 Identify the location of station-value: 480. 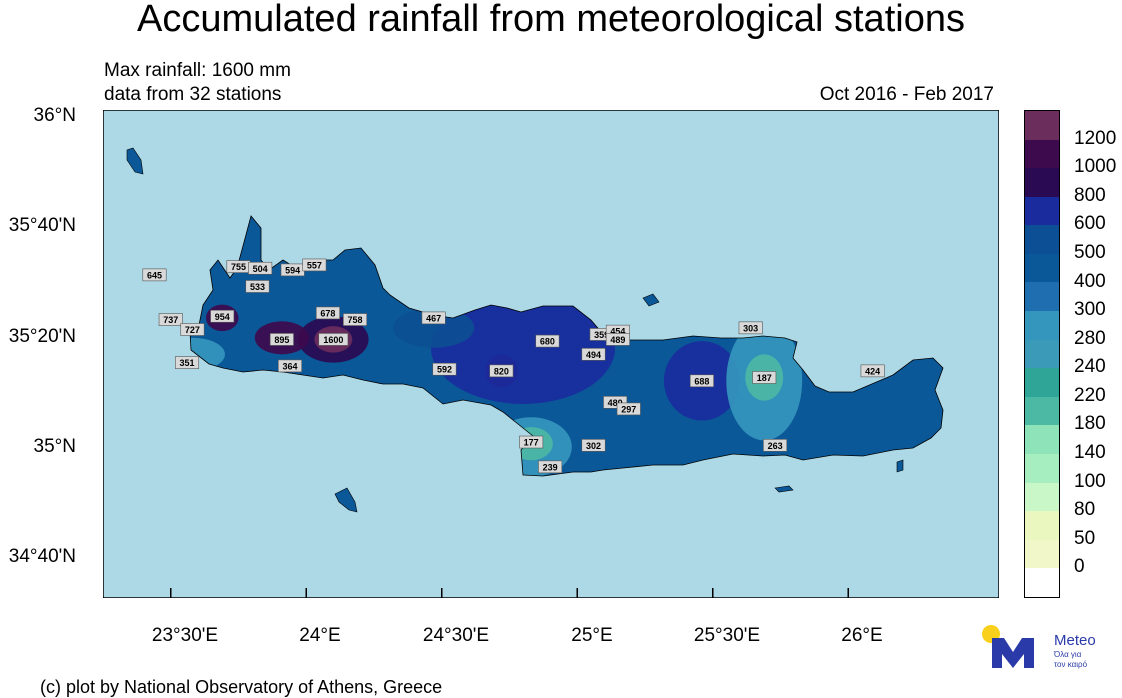
(615, 403).